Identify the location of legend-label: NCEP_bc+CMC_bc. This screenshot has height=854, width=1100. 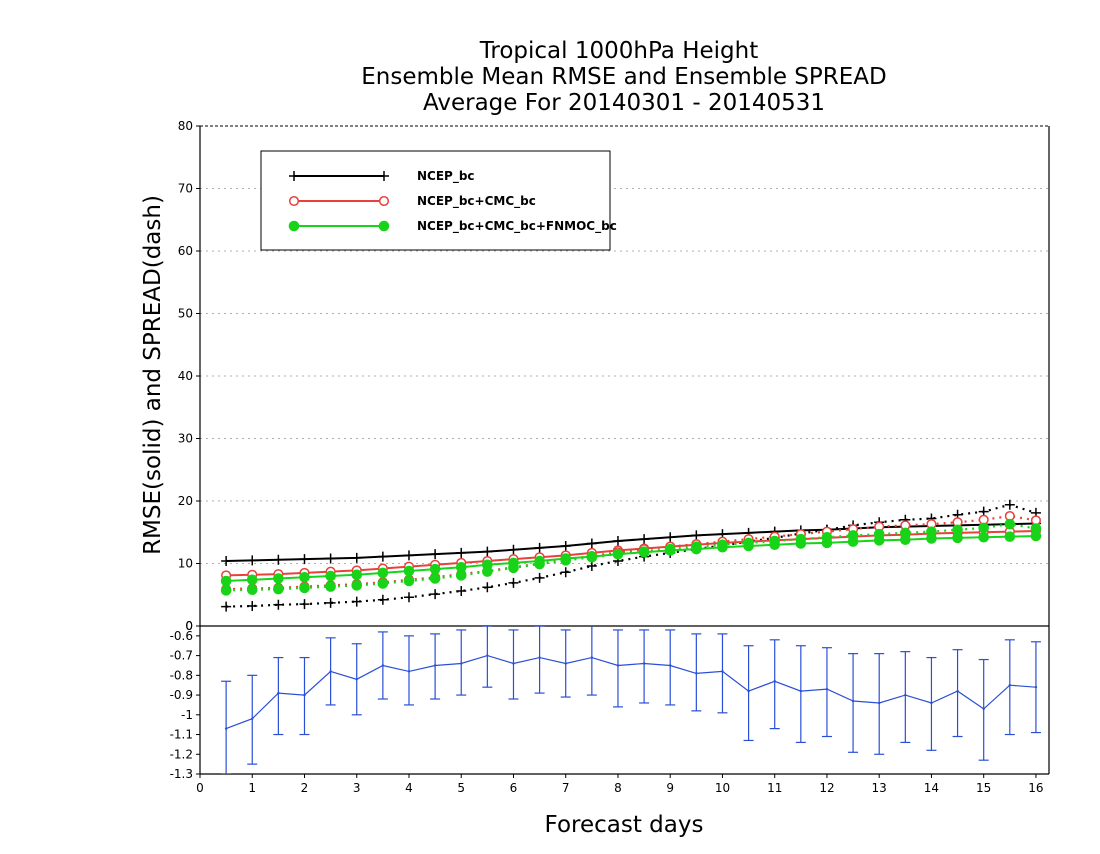
(476, 201).